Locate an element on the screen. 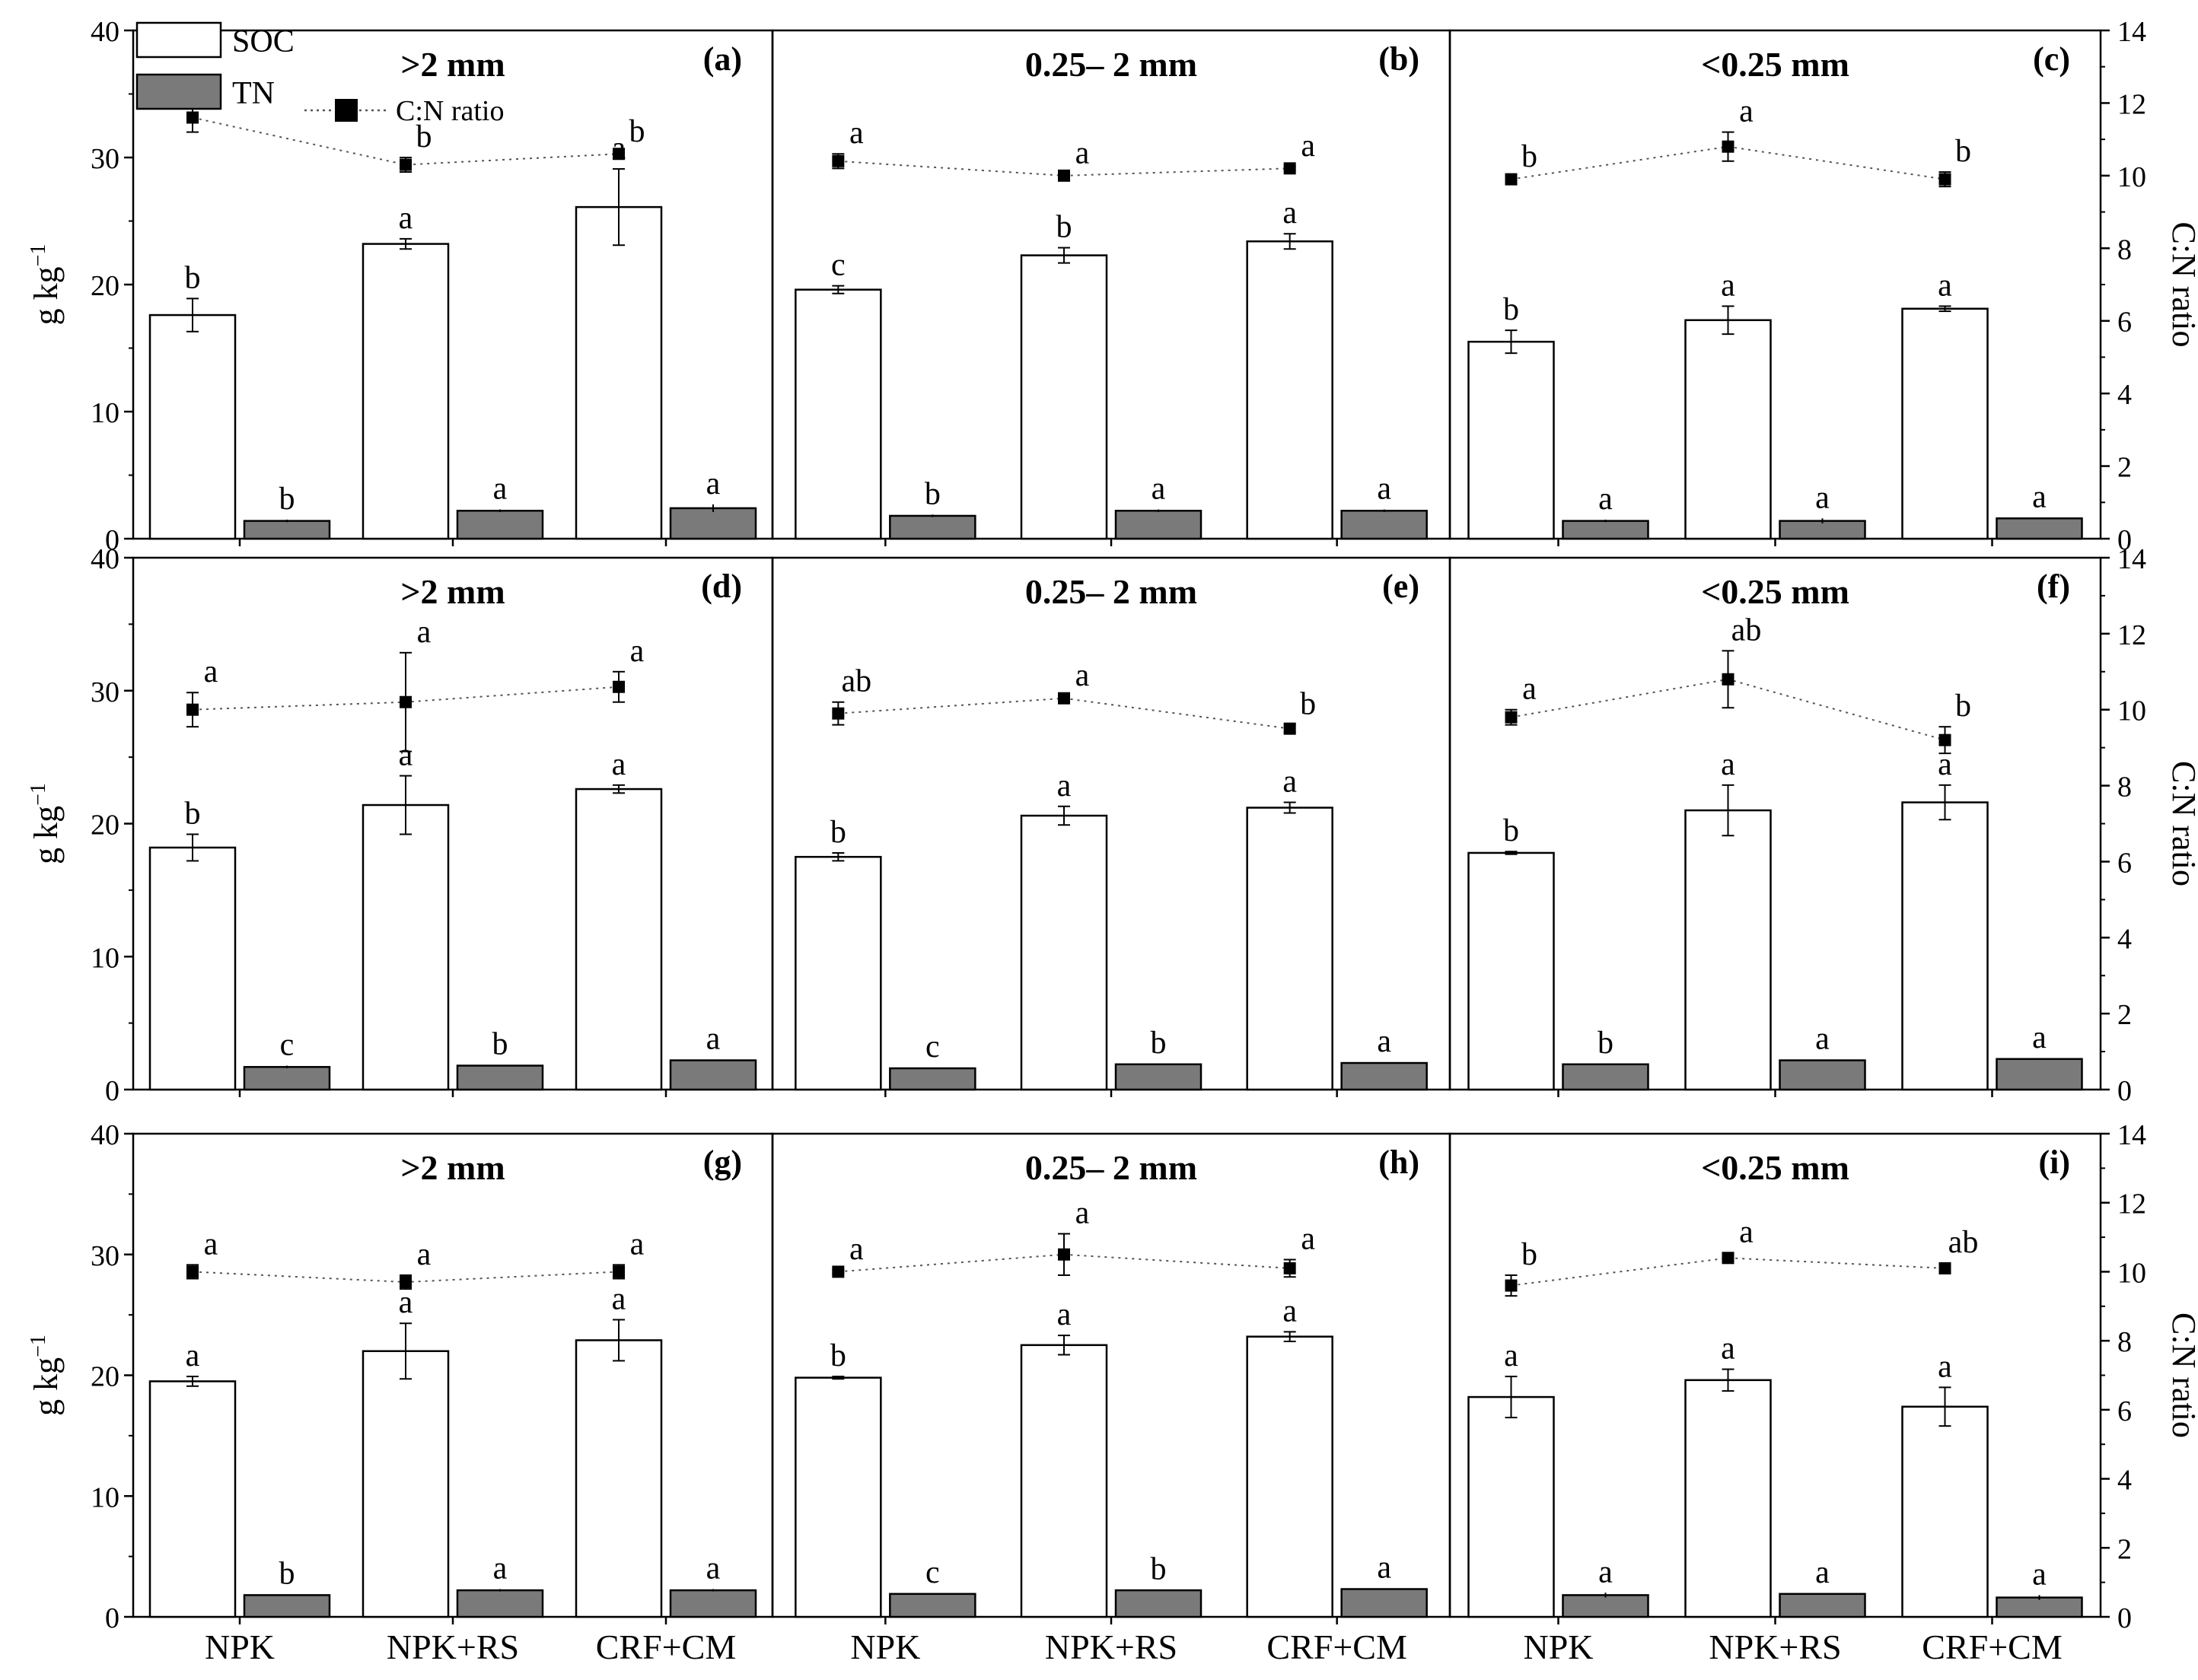 This screenshot has height=1680, width=2198. legend-cn-label: C:N ratio is located at coordinates (450, 111).